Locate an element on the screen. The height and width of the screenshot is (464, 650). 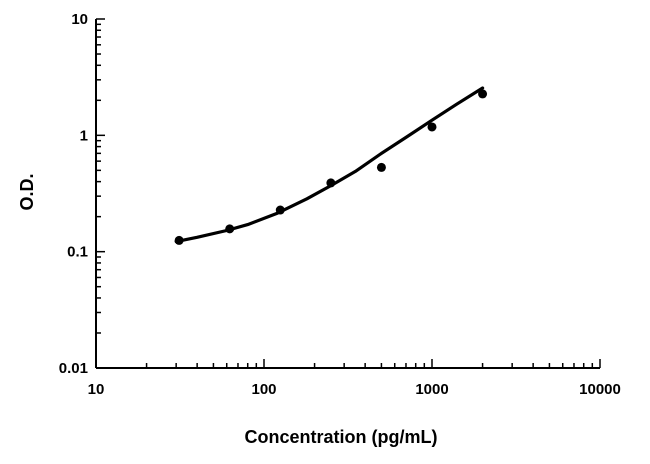
y-tick-label: 1 is located at coordinates (84, 135).